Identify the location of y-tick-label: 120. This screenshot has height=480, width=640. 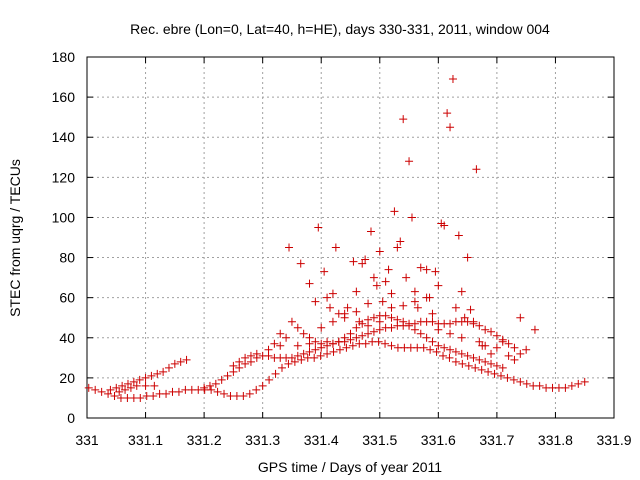
(64, 177).